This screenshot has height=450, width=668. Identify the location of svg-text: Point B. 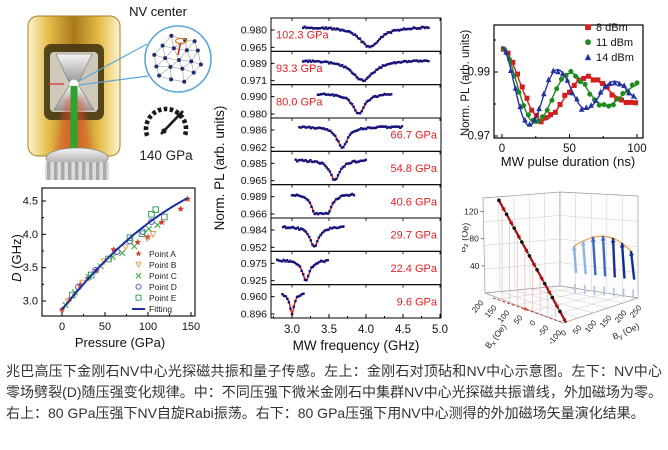
(163, 265).